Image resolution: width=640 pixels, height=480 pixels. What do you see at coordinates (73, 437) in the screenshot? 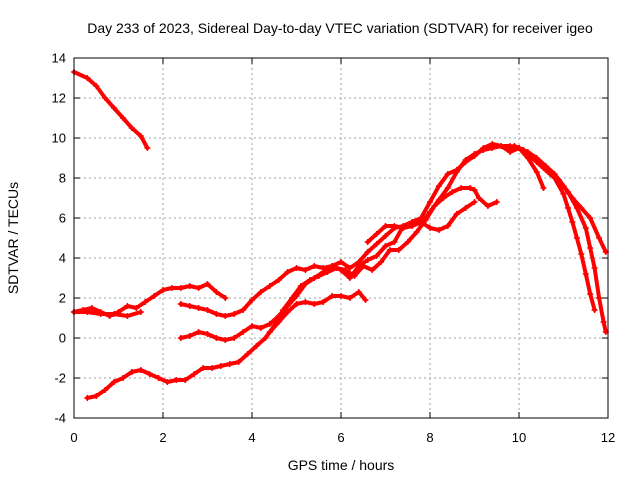
I see `x-tick-label: 0` at bounding box center [73, 437].